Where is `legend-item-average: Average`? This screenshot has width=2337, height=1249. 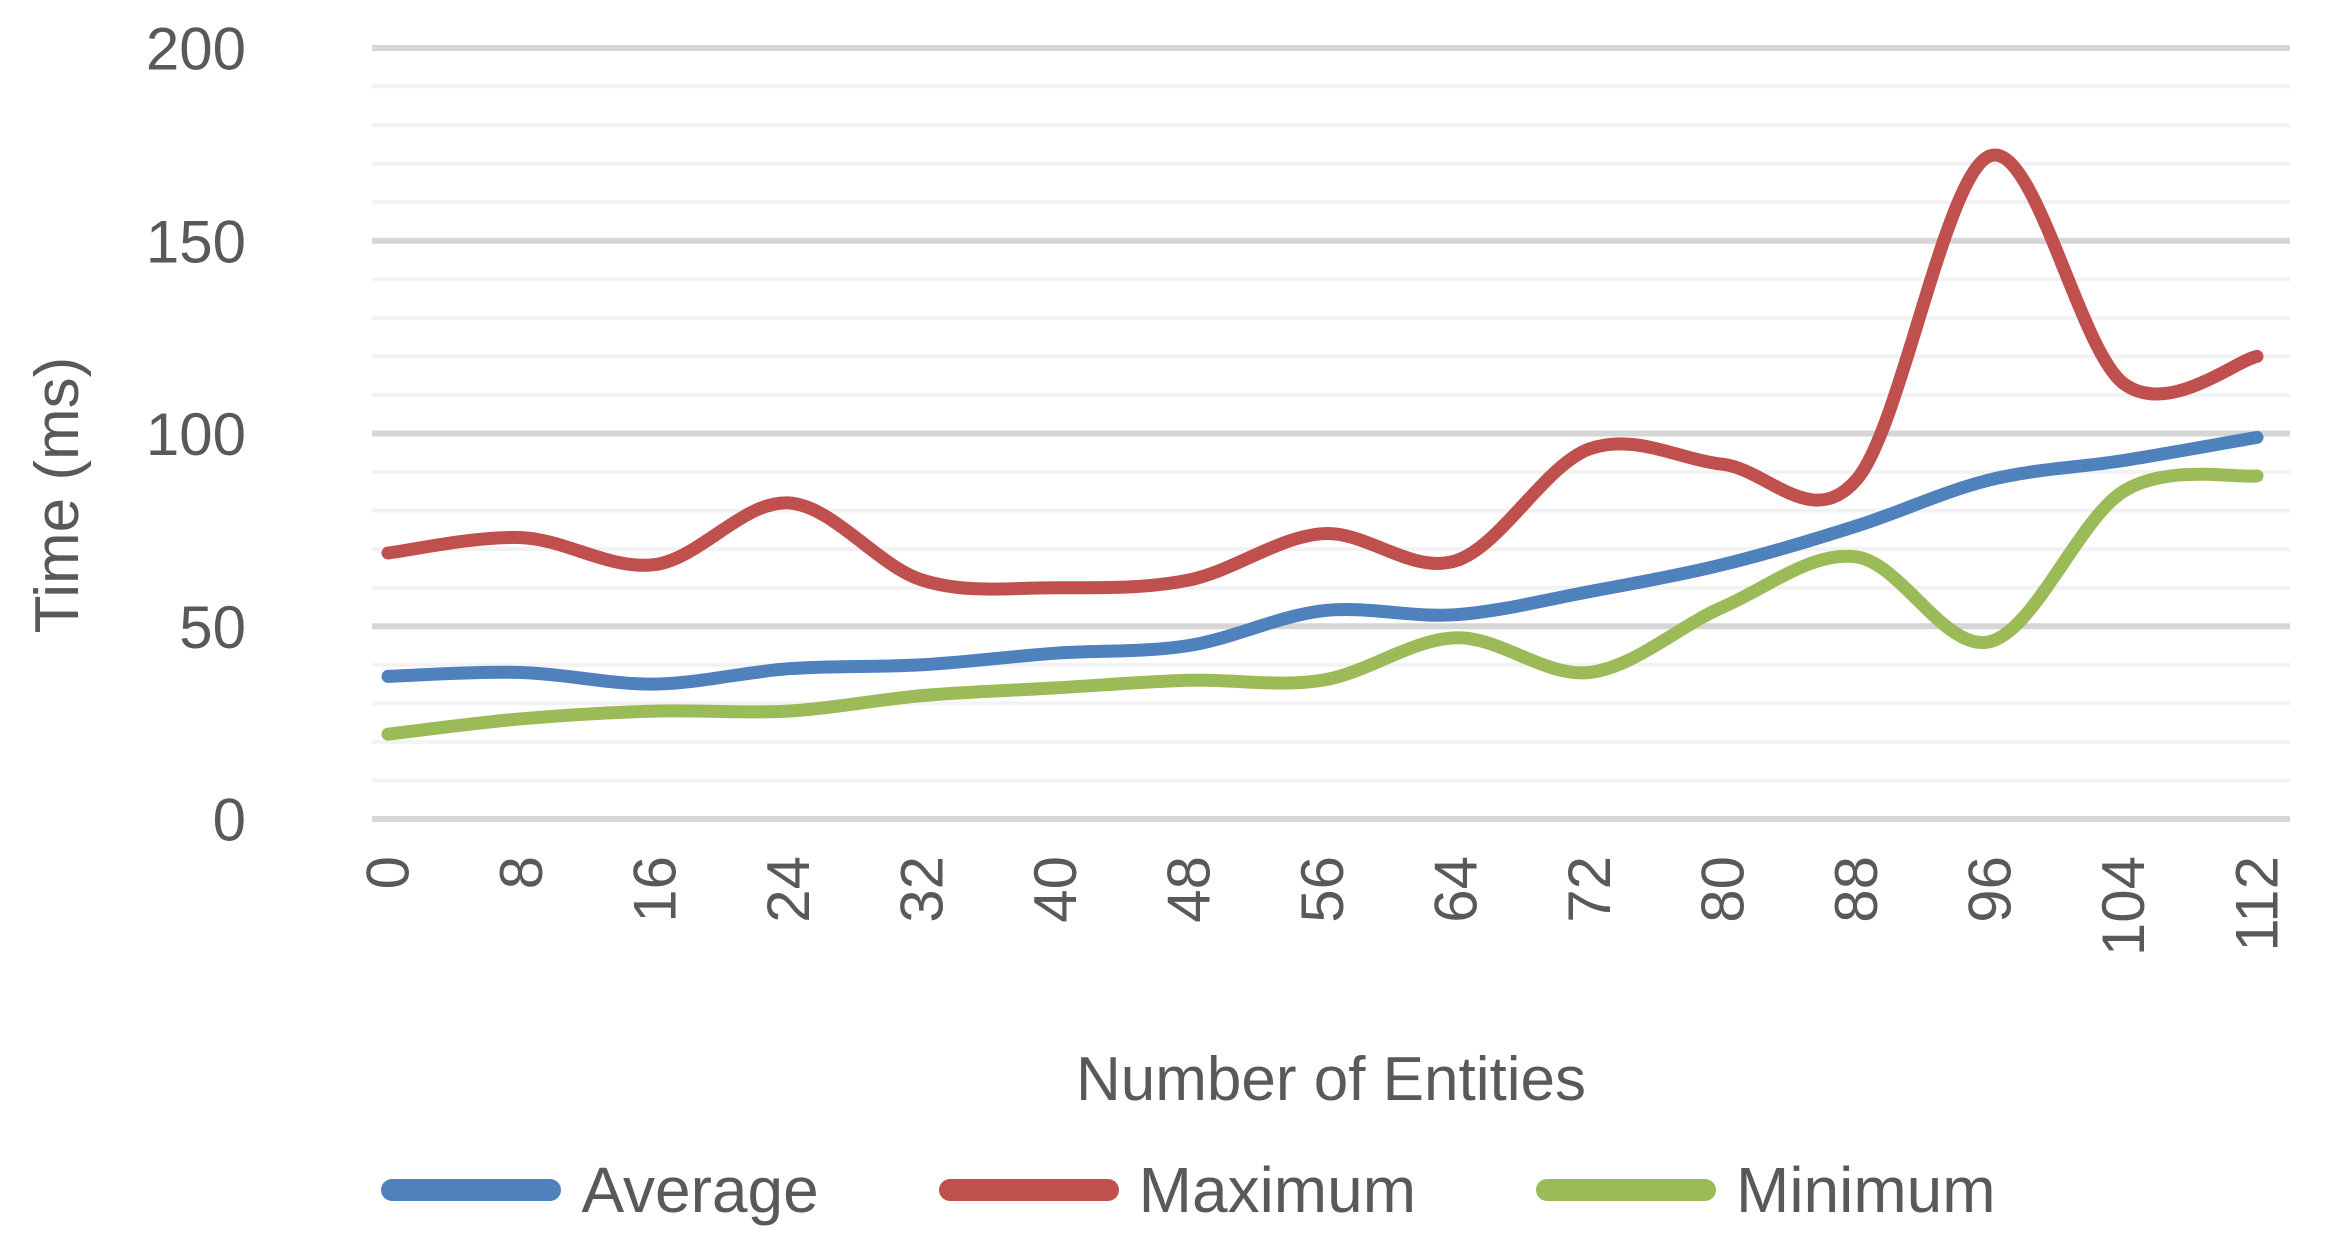
legend-item-average: Average is located at coordinates (600, 1190).